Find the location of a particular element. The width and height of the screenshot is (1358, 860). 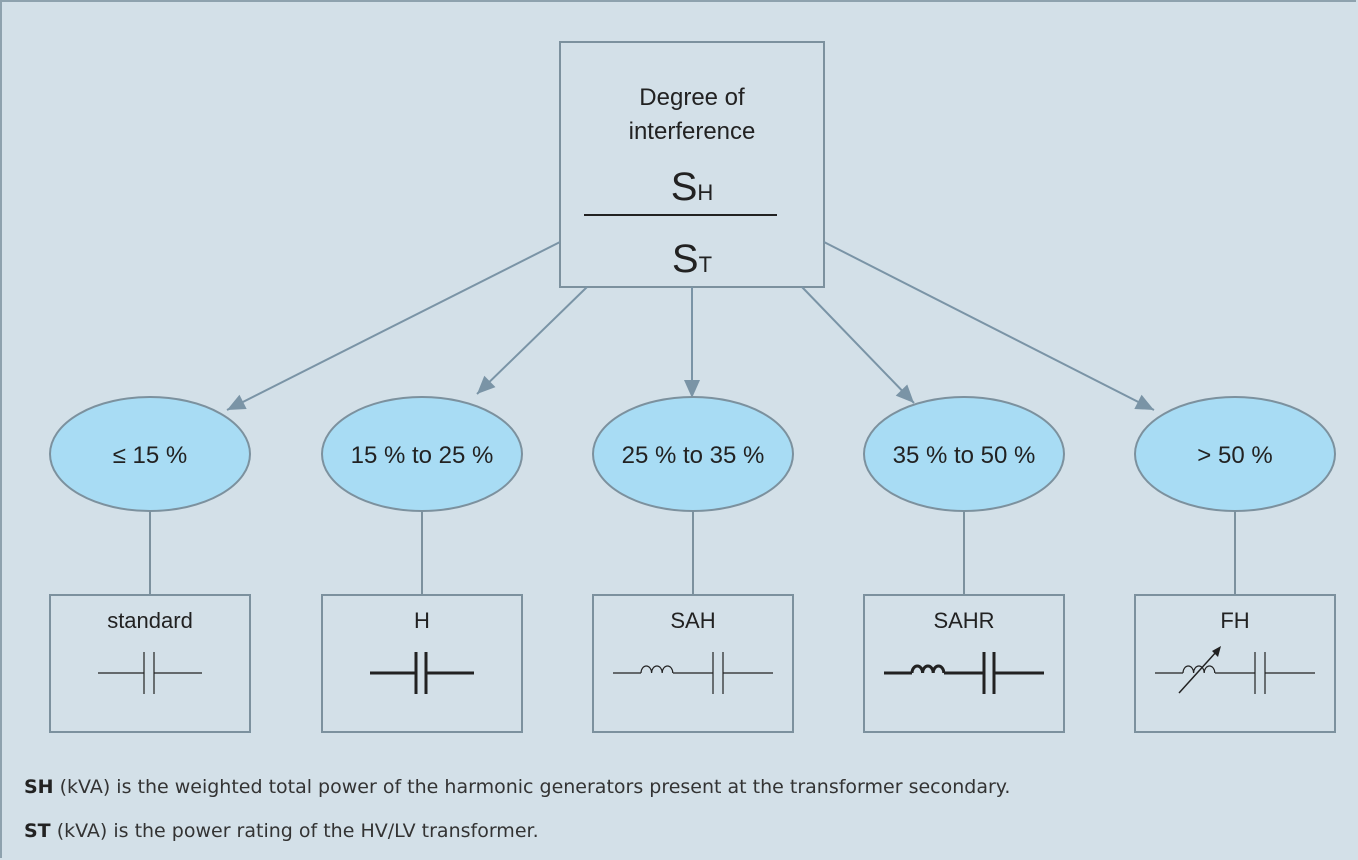

note-term: SH is located at coordinates (39, 787).